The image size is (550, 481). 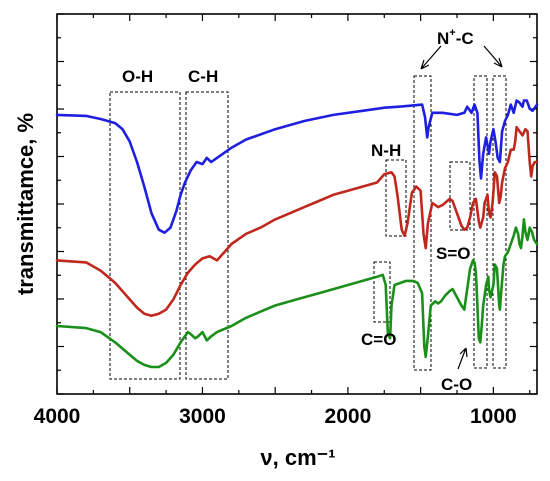 I want to click on box-ch, so click(x=207, y=235).